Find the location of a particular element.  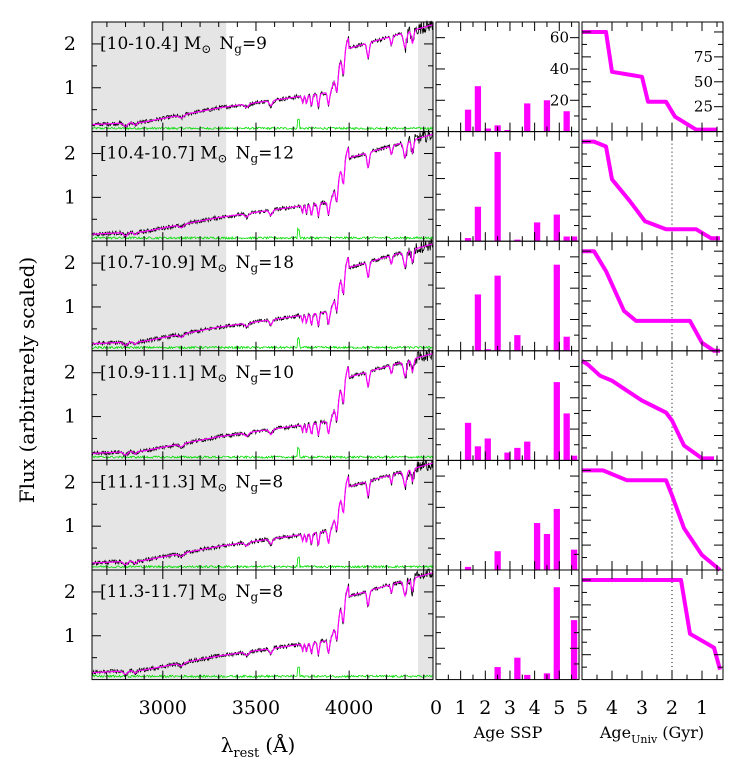

panel-mass-label: [11.3-11.7] M⊙ Ng=8 is located at coordinates (191, 593).